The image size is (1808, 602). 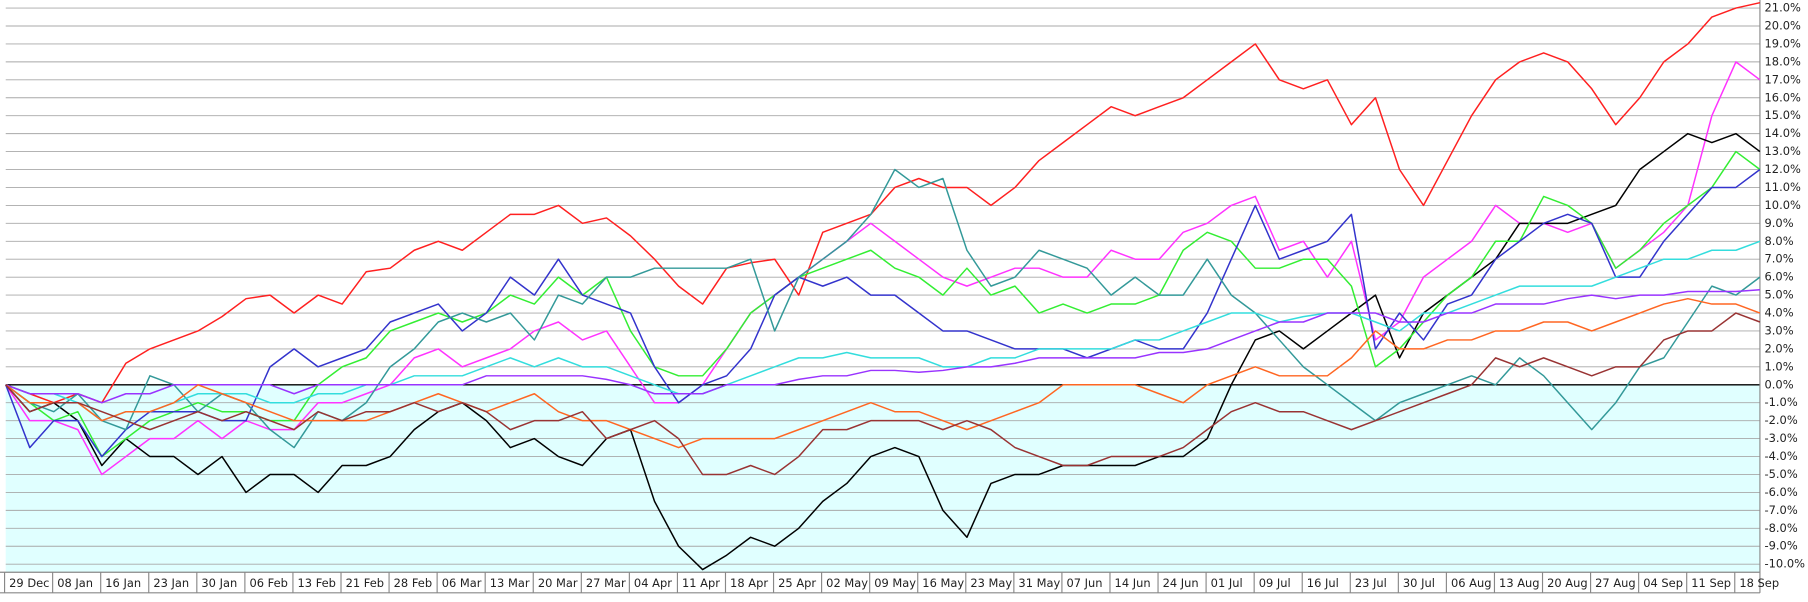 I want to click on x-tick-label: 27 Aug, so click(x=1615, y=583).